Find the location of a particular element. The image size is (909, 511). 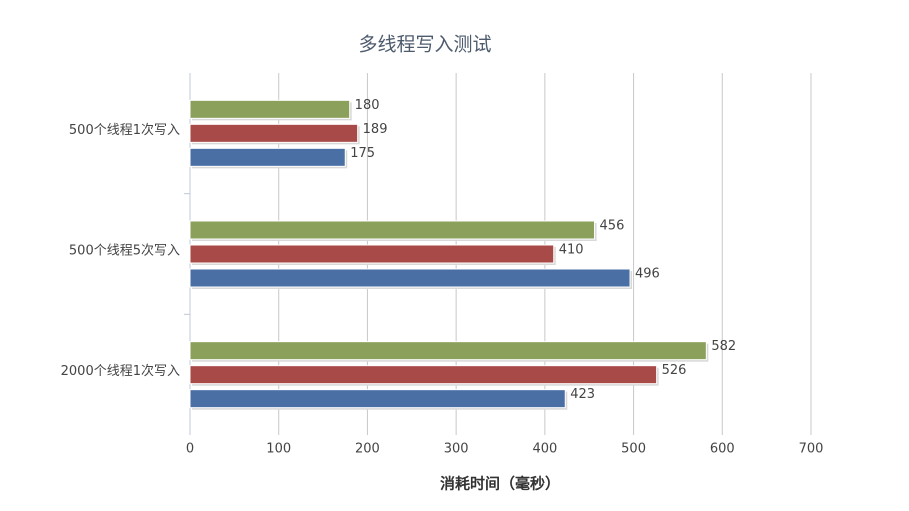

x-tick-label: 100 is located at coordinates (278, 449).